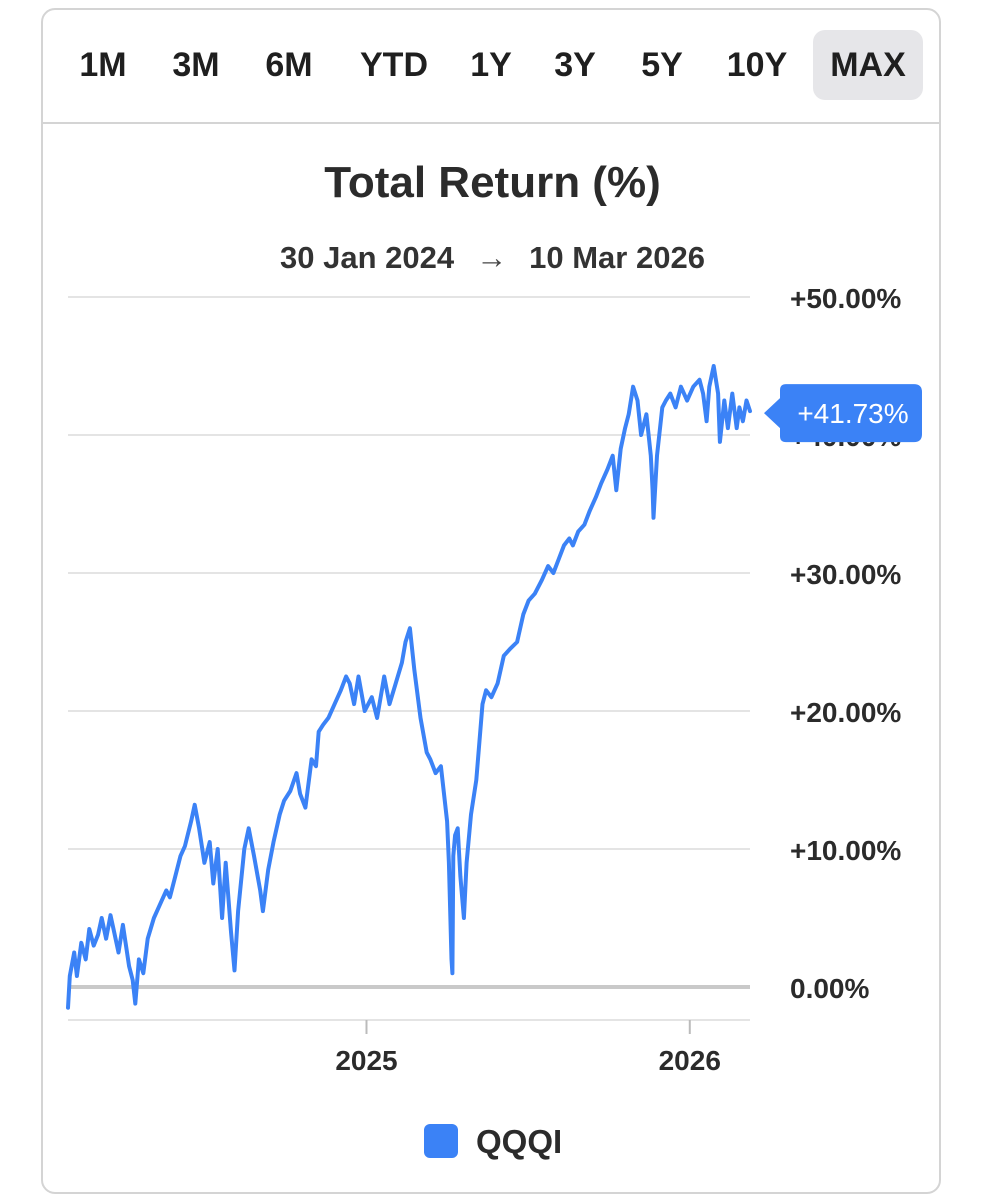  What do you see at coordinates (103, 65) in the screenshot?
I see `range-button-1m: 1M` at bounding box center [103, 65].